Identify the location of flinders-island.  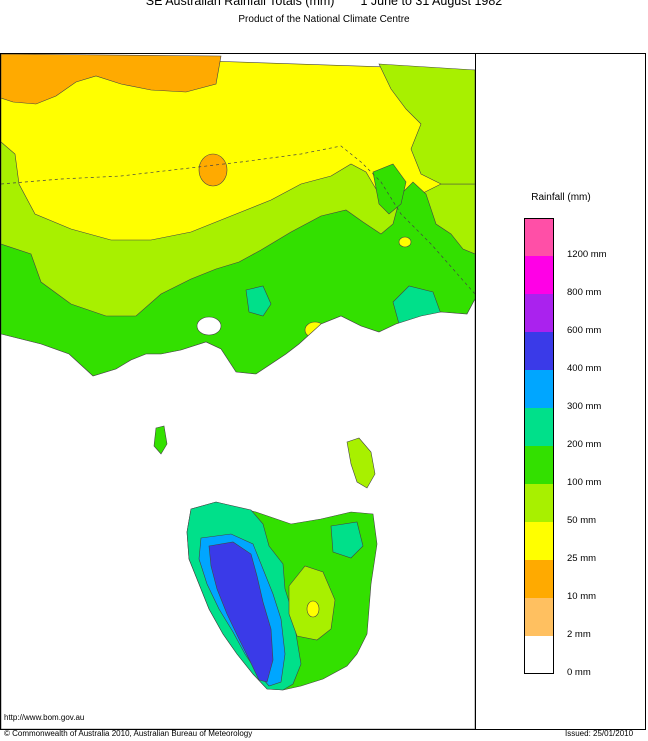
(361, 463).